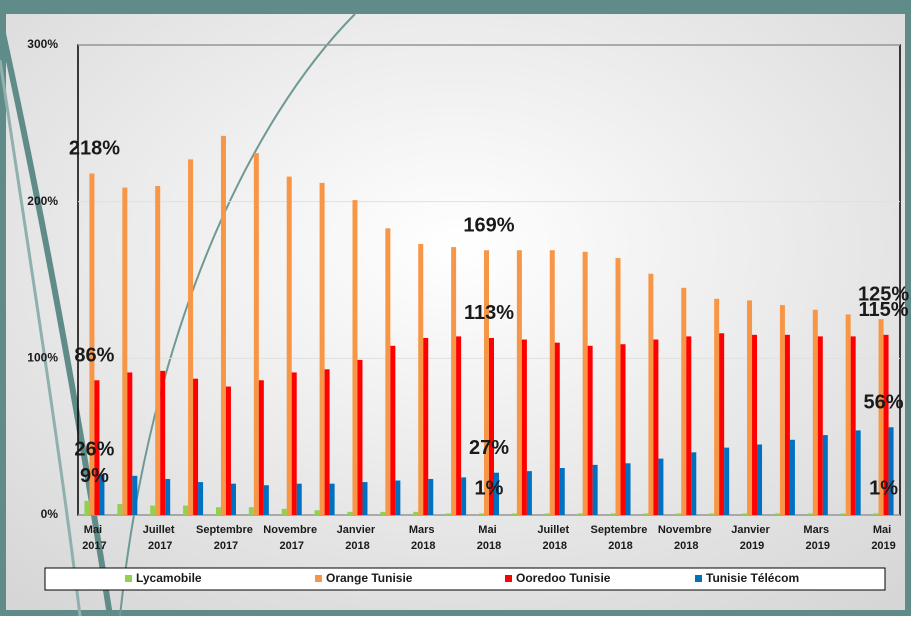  I want to click on x-tick-label: Juillet 2018, so click(554, 538).